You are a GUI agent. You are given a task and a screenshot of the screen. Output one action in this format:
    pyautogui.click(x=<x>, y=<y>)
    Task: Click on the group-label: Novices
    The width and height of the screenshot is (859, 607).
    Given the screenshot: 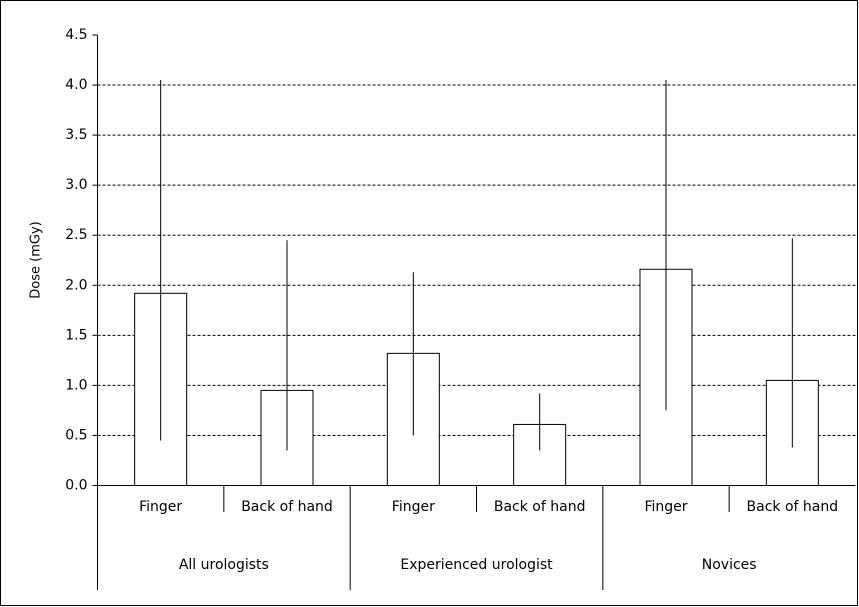 What is the action you would take?
    pyautogui.click(x=729, y=565)
    